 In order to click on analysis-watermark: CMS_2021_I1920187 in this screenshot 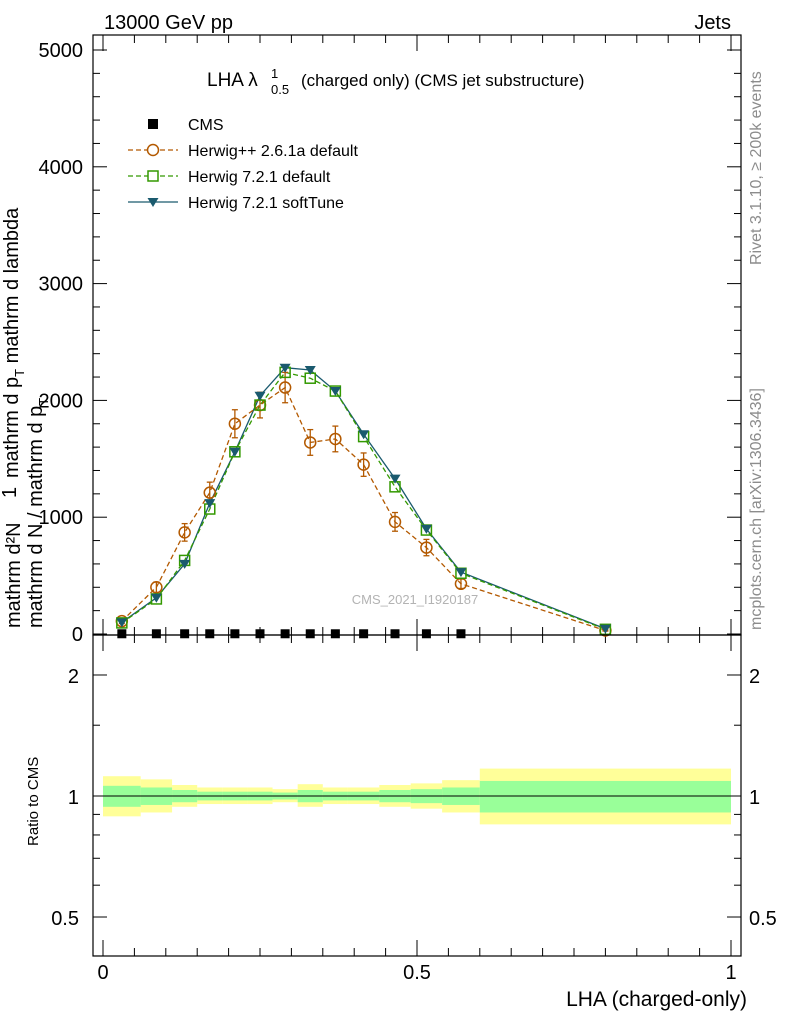, I will do `click(415, 599)`.